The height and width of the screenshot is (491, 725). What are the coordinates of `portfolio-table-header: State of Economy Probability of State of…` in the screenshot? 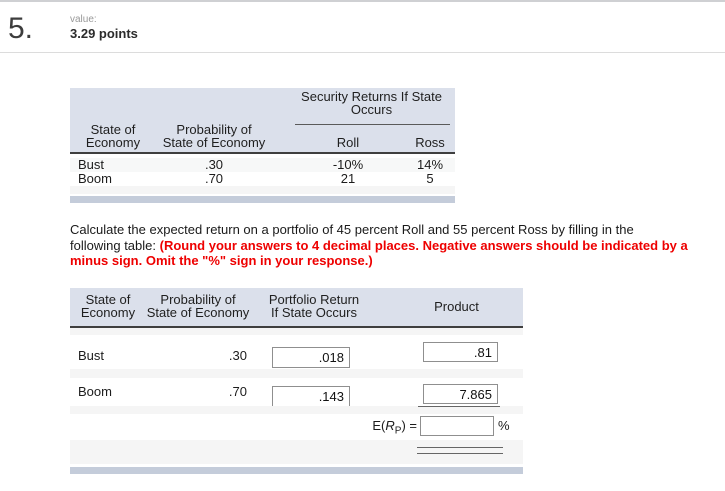 It's located at (296, 307).